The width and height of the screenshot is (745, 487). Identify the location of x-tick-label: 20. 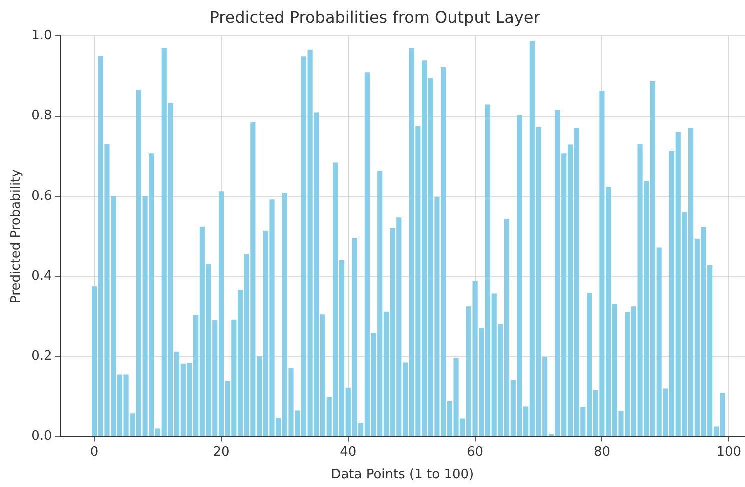
(221, 452).